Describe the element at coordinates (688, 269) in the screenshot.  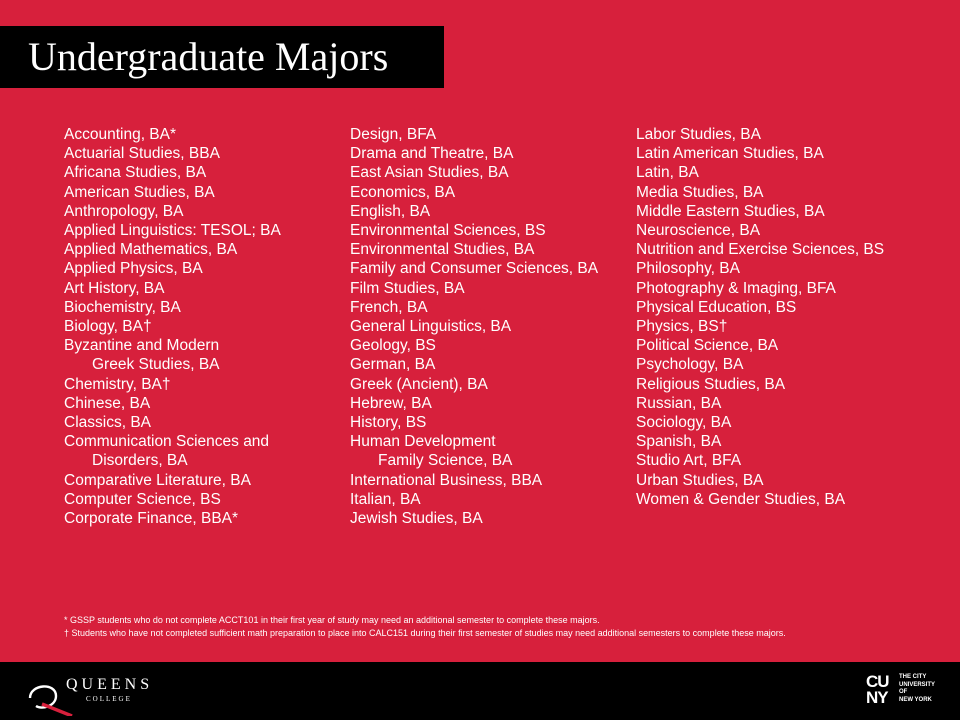
I see `major-item: Philosophy, BA` at that location.